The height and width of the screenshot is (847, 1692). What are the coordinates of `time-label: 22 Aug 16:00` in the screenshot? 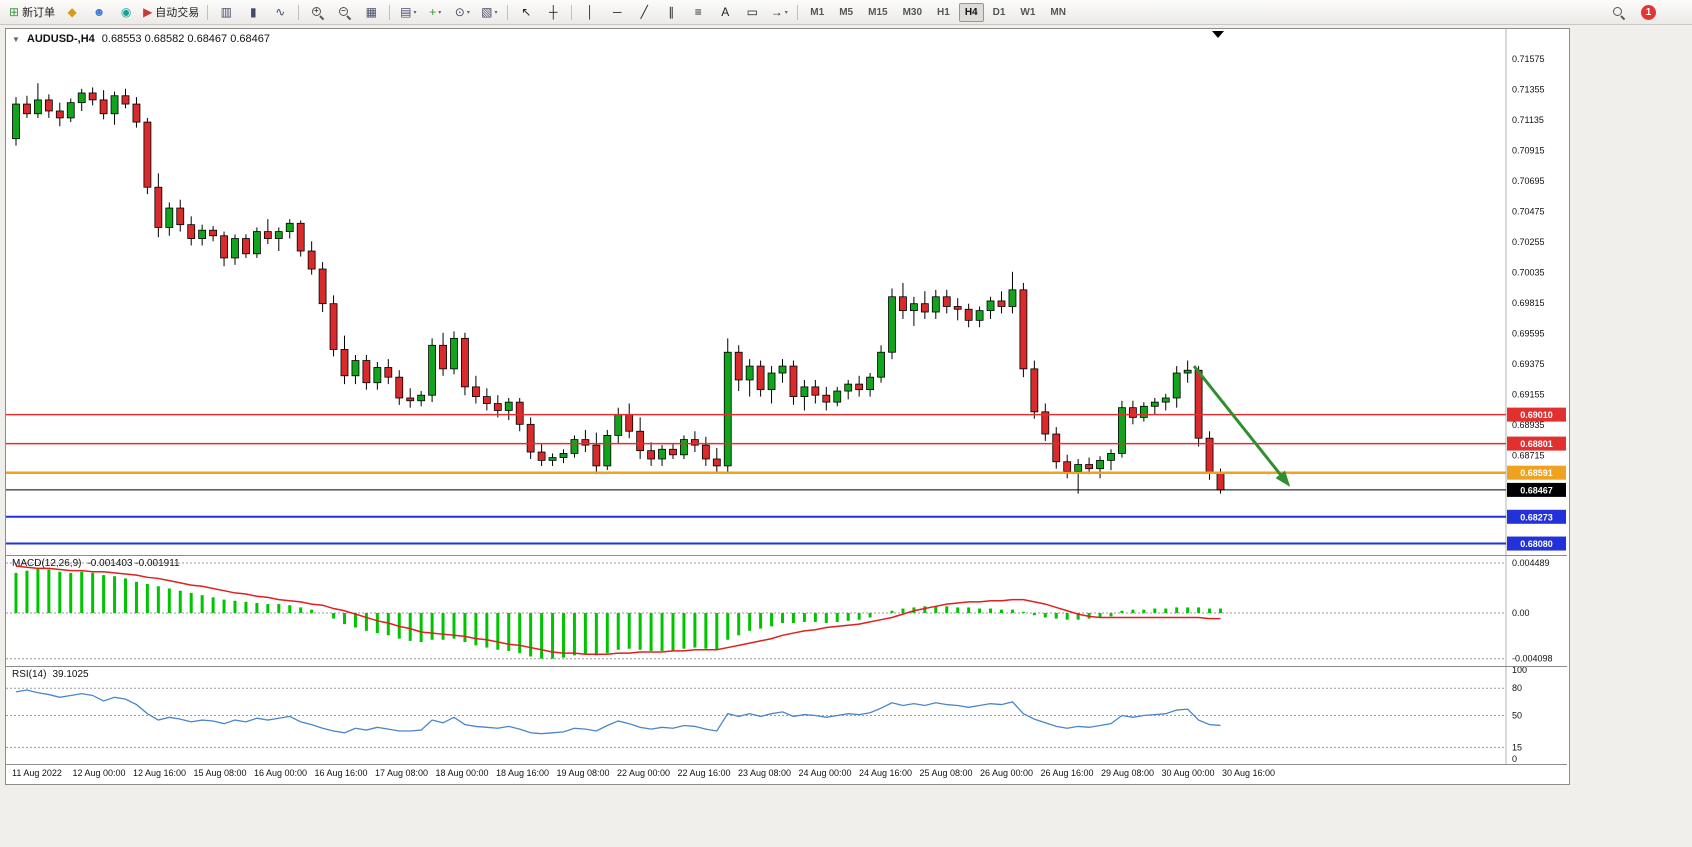 It's located at (704, 773).